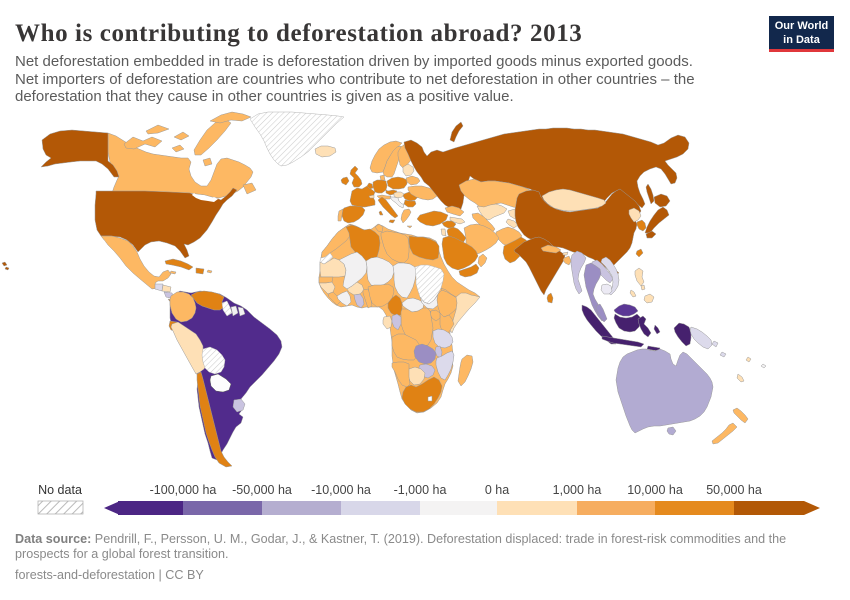 Image resolution: width=850 pixels, height=600 pixels. I want to click on svg-text: -1,000 ha, so click(420, 490).